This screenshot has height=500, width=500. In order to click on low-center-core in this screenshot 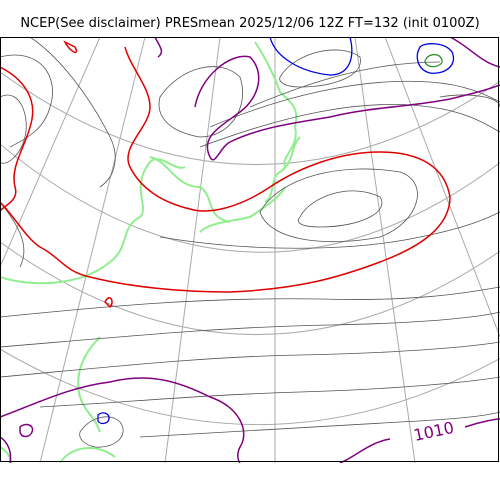, I will do `click(433, 61)`.